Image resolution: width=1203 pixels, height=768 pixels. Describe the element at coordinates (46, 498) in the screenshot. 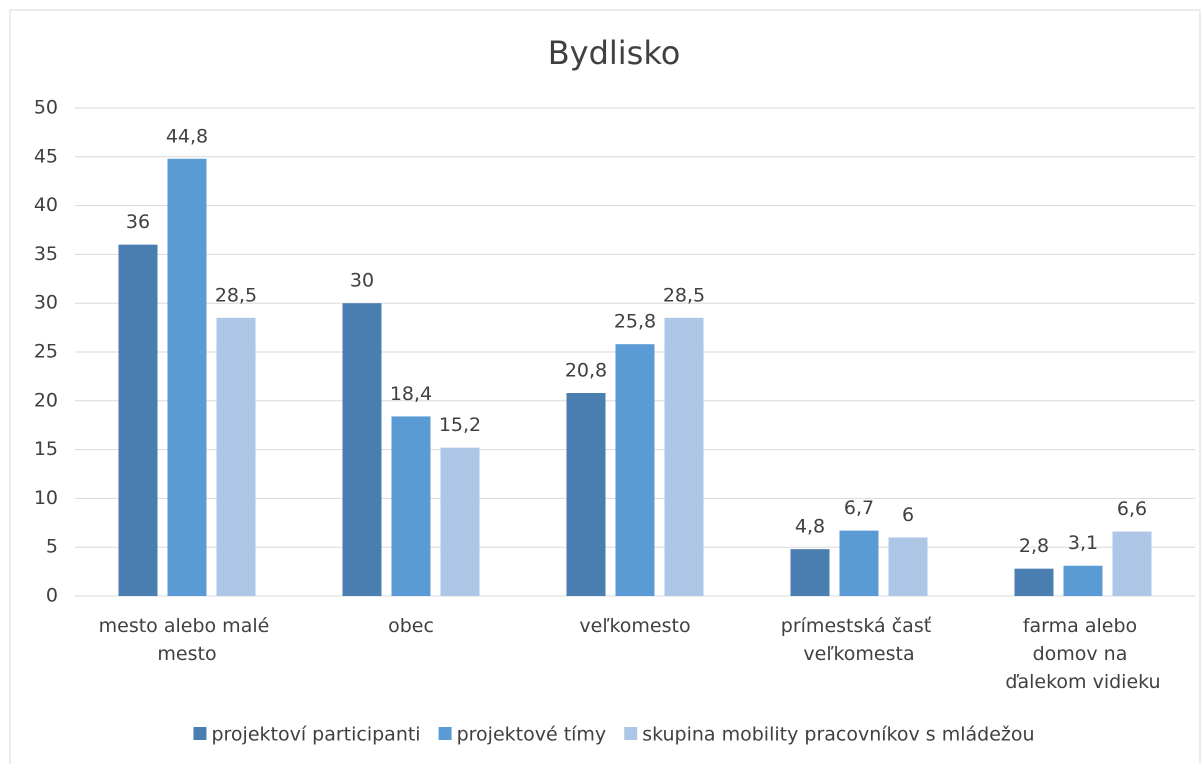

I see `y-tick-label: 10` at that location.